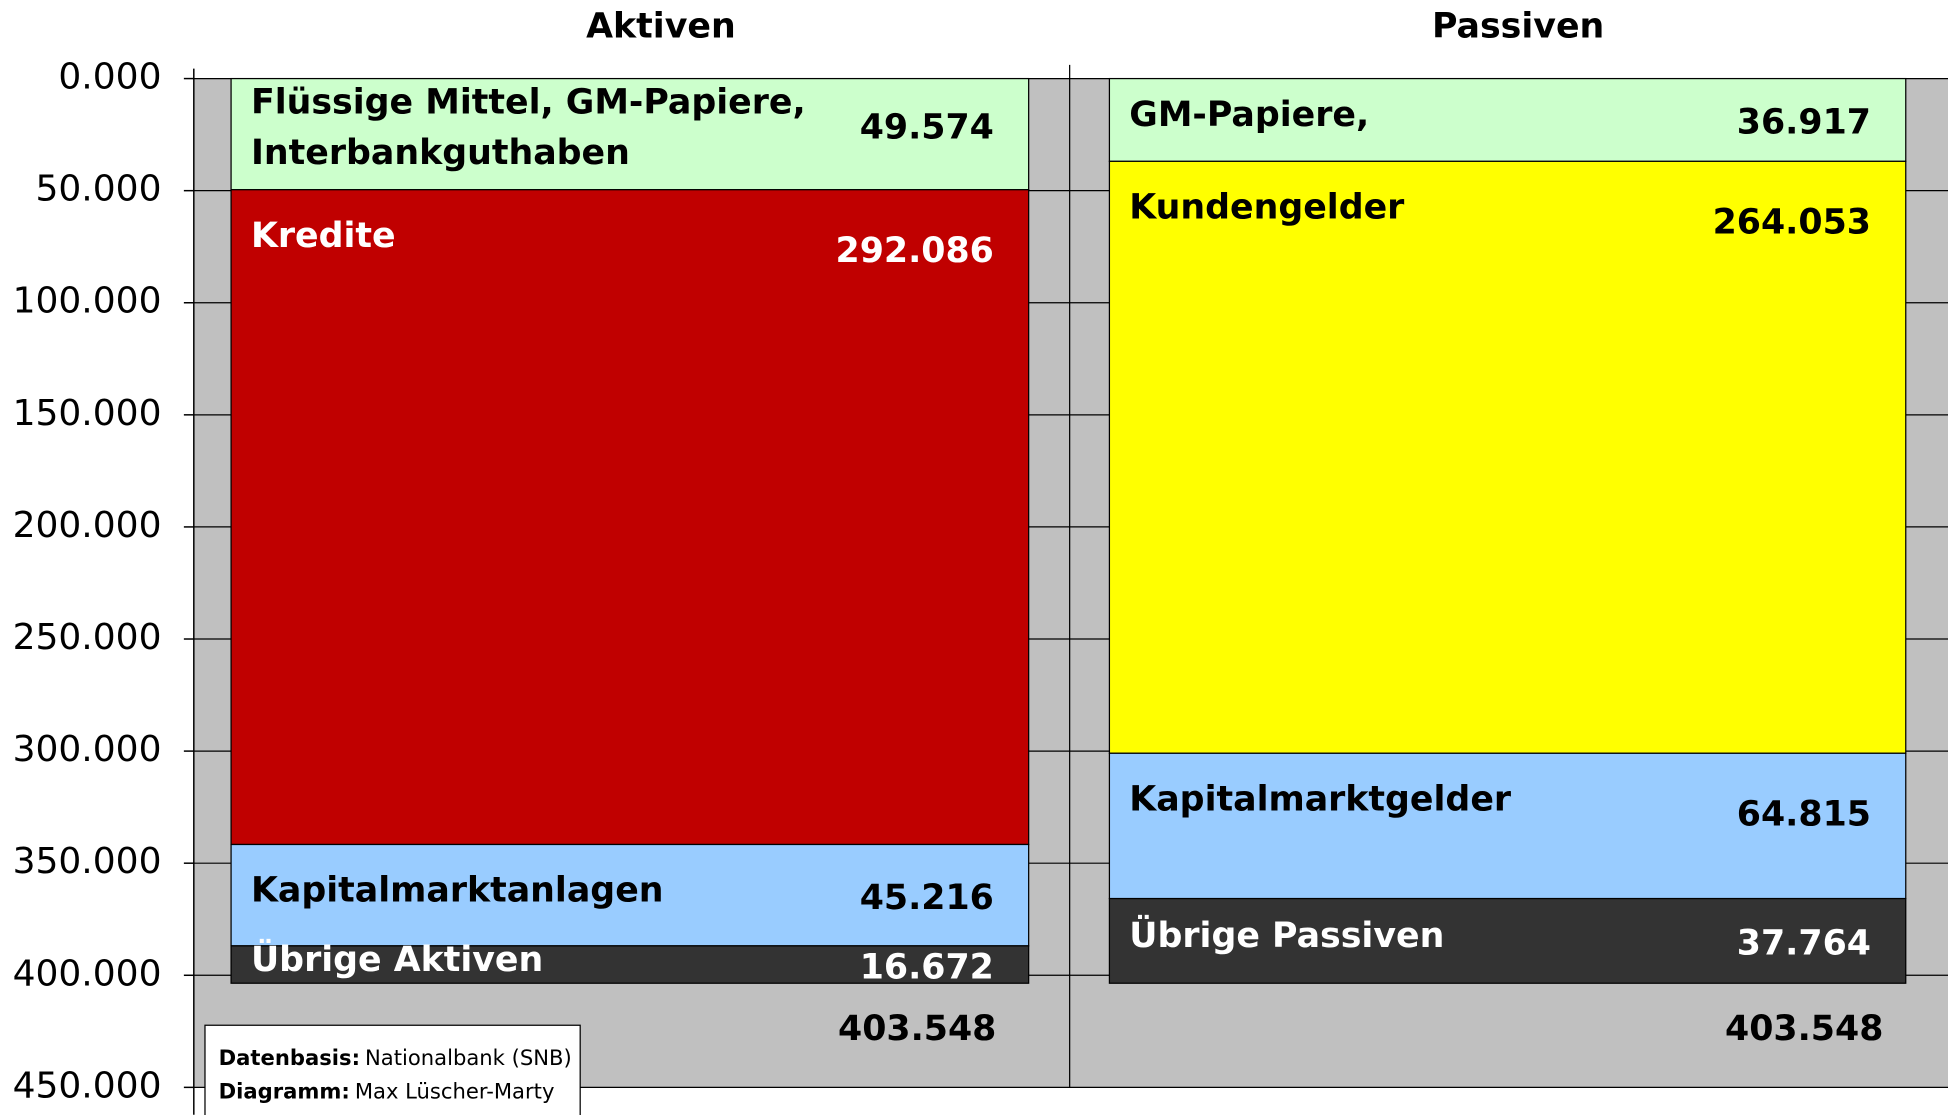 This screenshot has width=1948, height=1115. I want to click on segment-name: Kredite, so click(323, 236).